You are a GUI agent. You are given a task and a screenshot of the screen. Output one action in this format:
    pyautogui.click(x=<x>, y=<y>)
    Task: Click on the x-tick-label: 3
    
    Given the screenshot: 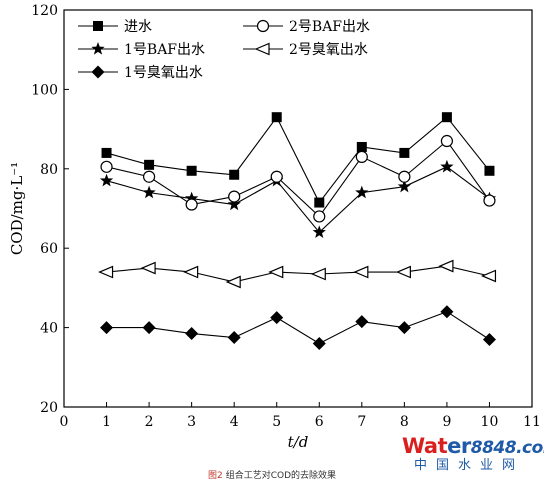 What is the action you would take?
    pyautogui.click(x=191, y=422)
    